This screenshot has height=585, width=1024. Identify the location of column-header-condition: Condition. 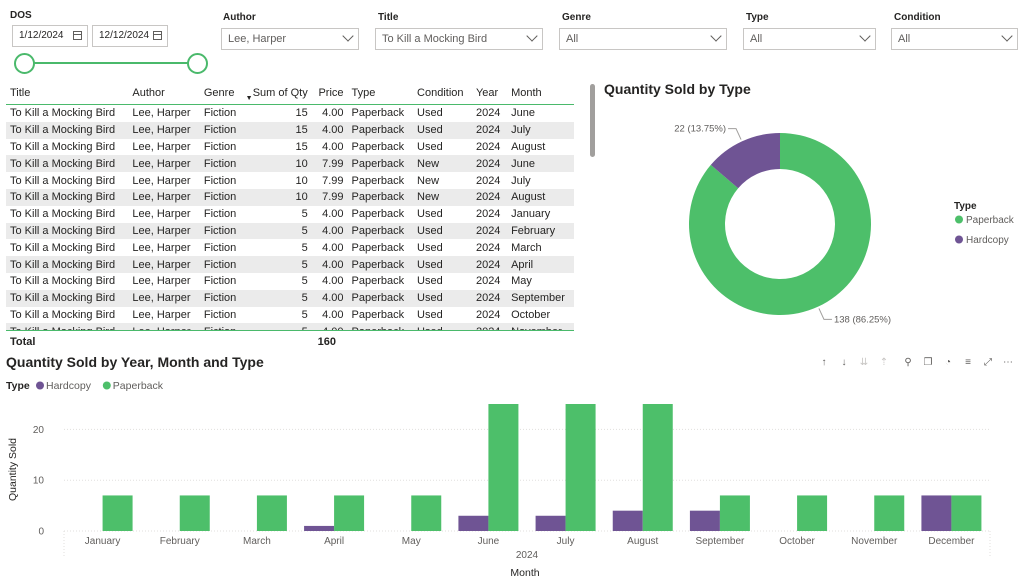
(442, 93).